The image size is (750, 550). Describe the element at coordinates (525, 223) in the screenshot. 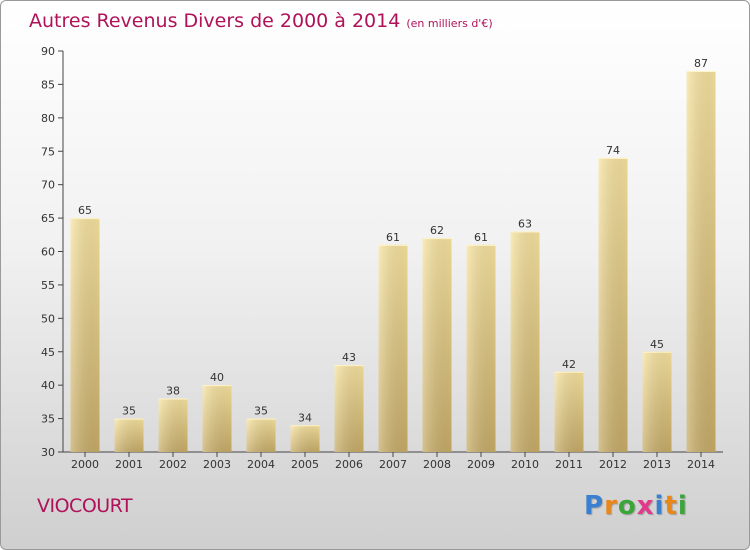

I see `data-label: 63` at that location.